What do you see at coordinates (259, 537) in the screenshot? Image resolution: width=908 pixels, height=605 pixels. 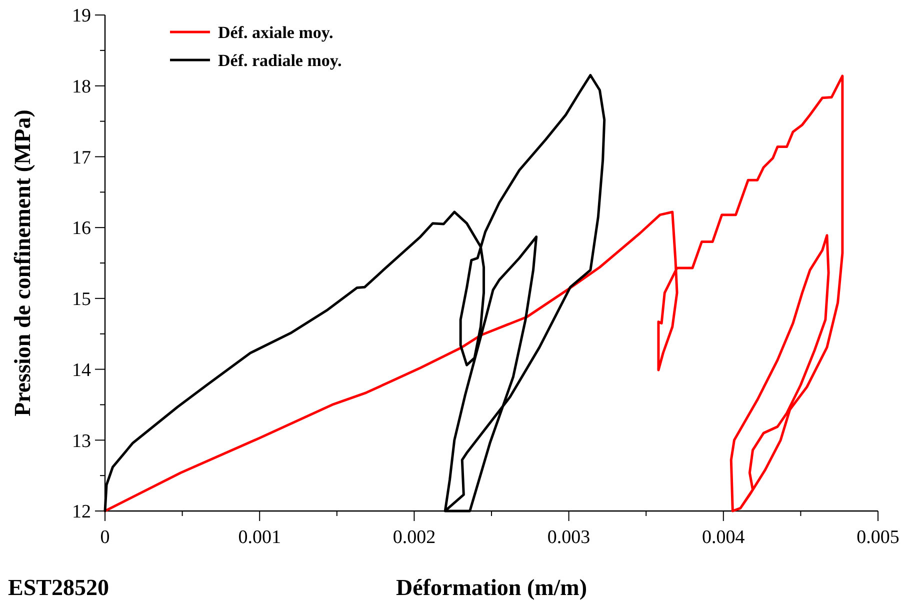 I see `x-tick-label: 0.001` at bounding box center [259, 537].